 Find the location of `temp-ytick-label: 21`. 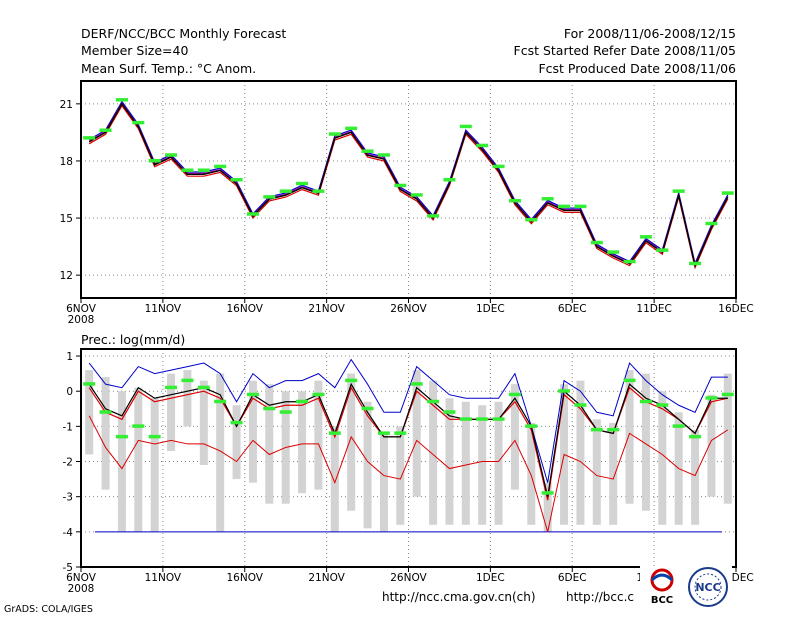

temp-ytick-label: 21 is located at coordinates (66, 105).